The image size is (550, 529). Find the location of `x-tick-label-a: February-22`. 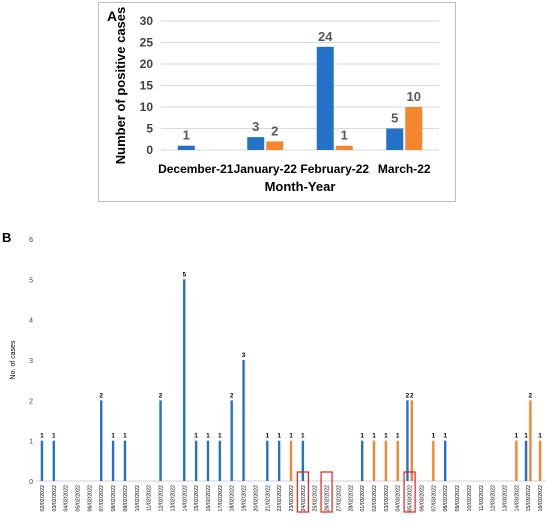

x-tick-label-a: February-22 is located at coordinates (334, 169).